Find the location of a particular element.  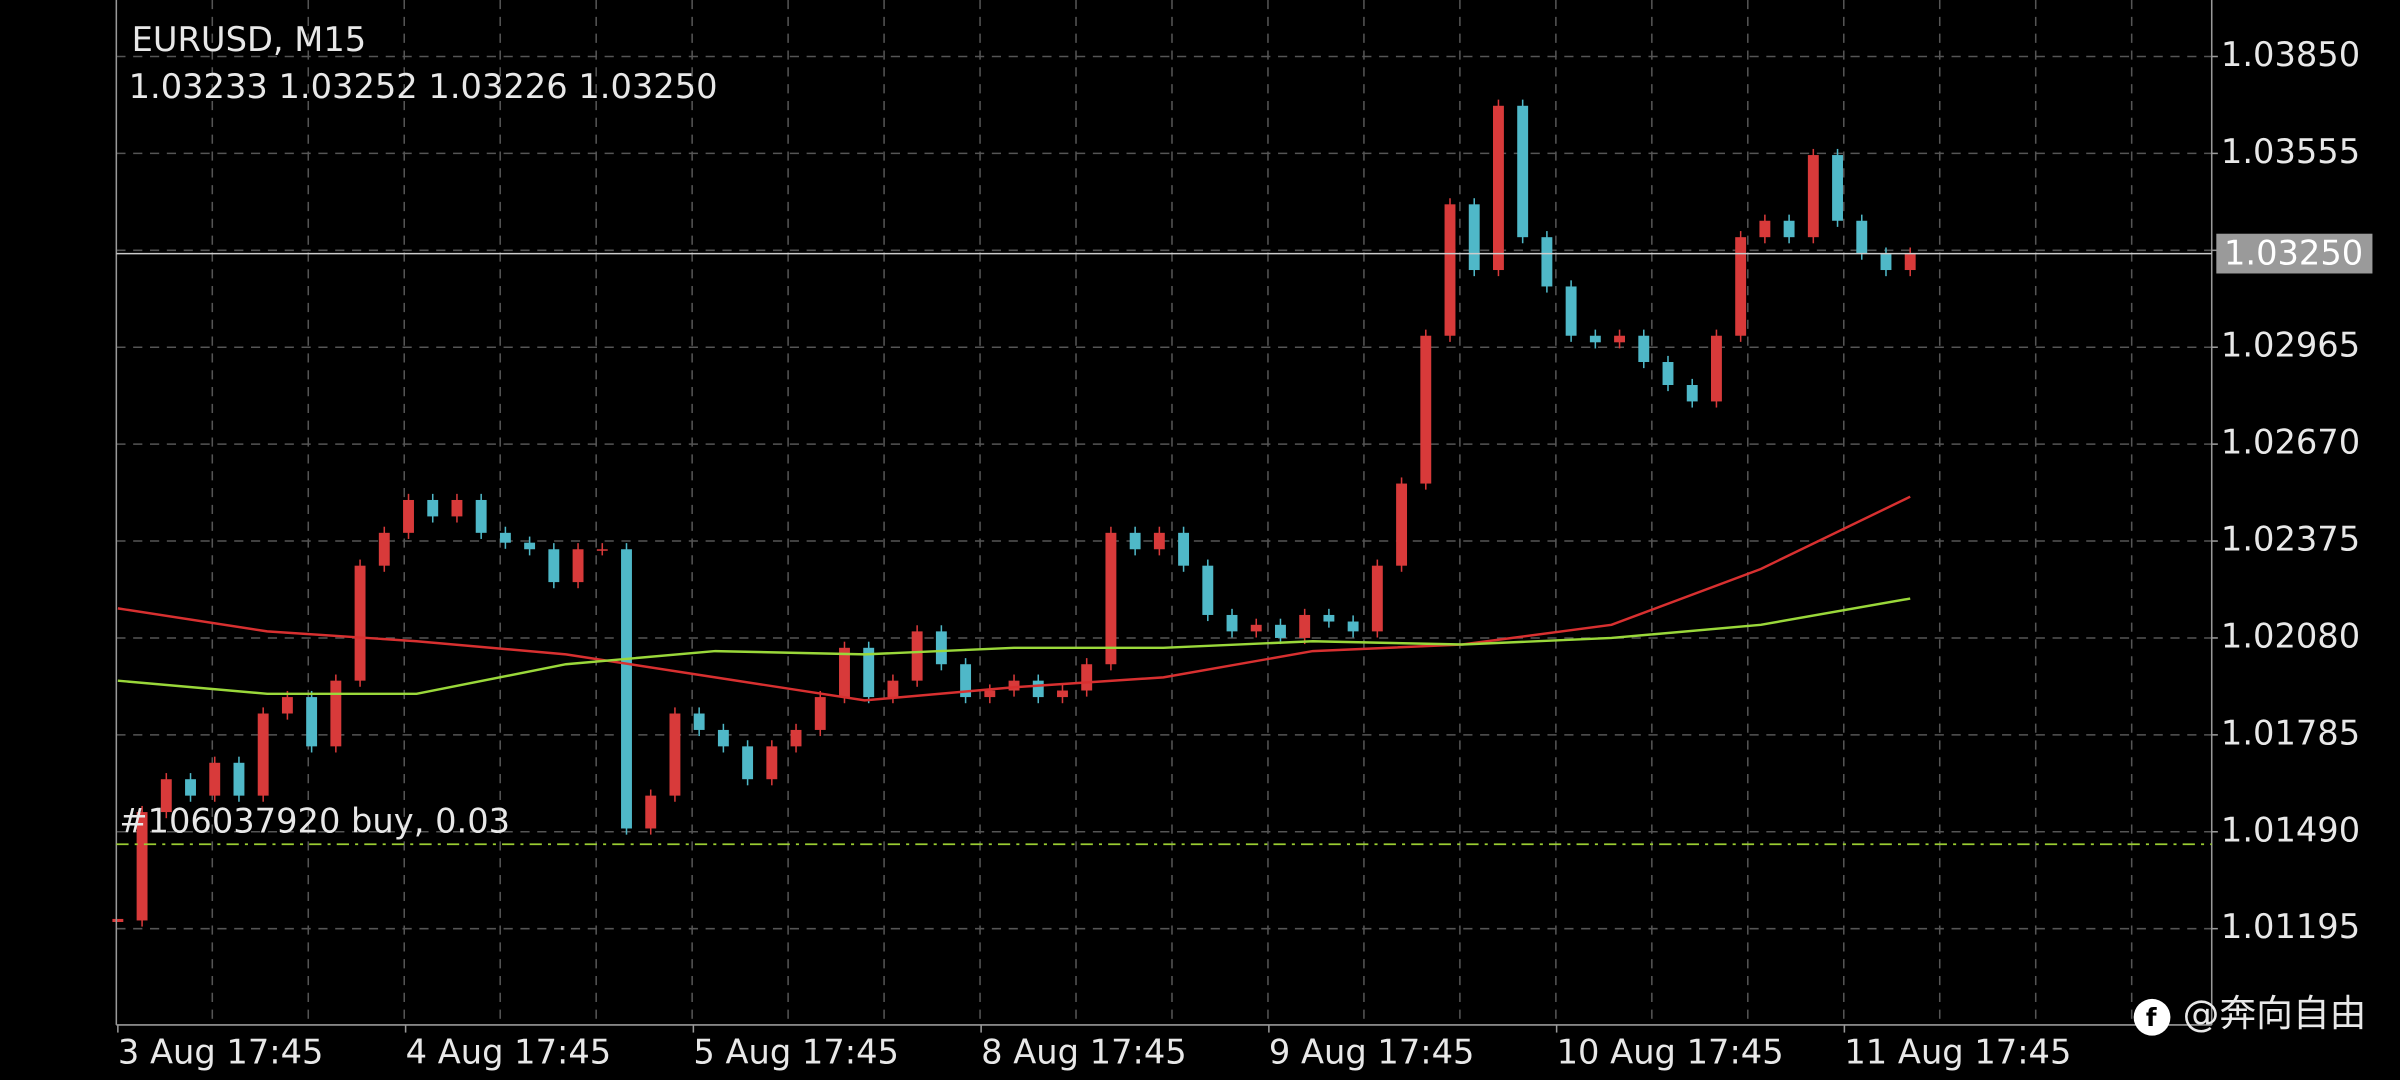

x-tick-label: 8 Aug 17:45 is located at coordinates (1084, 1052).